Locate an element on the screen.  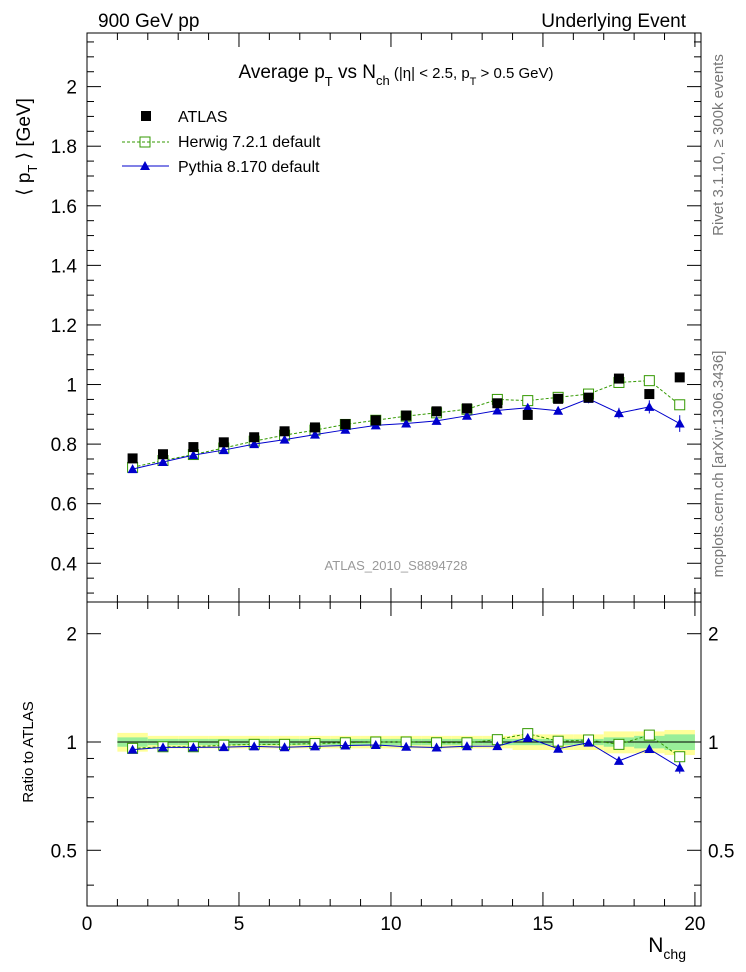
rivet-label: Rivet 3.1.10, ≥ 300k events is located at coordinates (718, 145).